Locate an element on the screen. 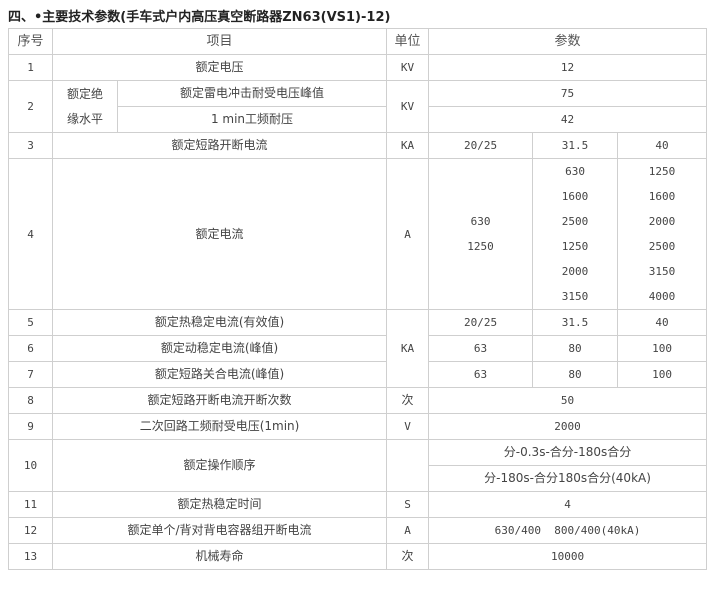 Image resolution: width=720 pixels, height=592 pixels. table-row: 11 额定热稳定时间 S 4 is located at coordinates (358, 504).